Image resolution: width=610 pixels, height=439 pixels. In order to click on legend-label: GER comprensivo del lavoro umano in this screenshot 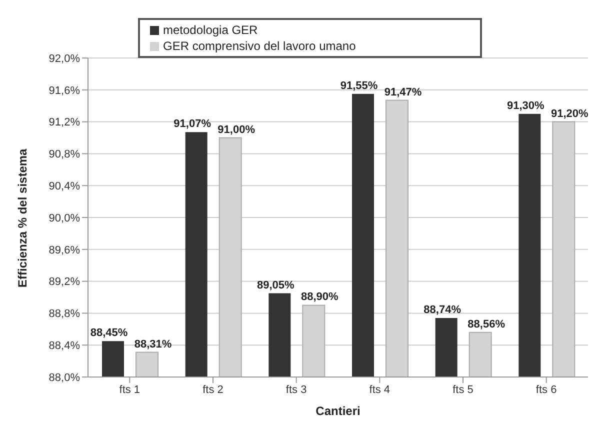, I will do `click(259, 46)`.